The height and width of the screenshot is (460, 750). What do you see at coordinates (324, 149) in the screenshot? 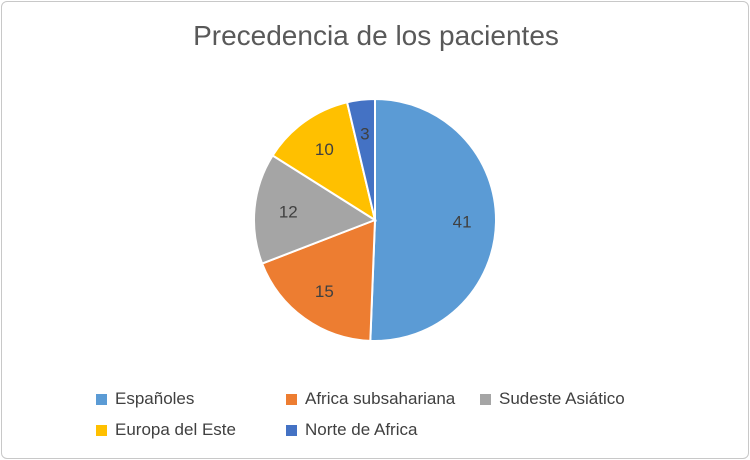
I see `data-label-4: 10` at bounding box center [324, 149].